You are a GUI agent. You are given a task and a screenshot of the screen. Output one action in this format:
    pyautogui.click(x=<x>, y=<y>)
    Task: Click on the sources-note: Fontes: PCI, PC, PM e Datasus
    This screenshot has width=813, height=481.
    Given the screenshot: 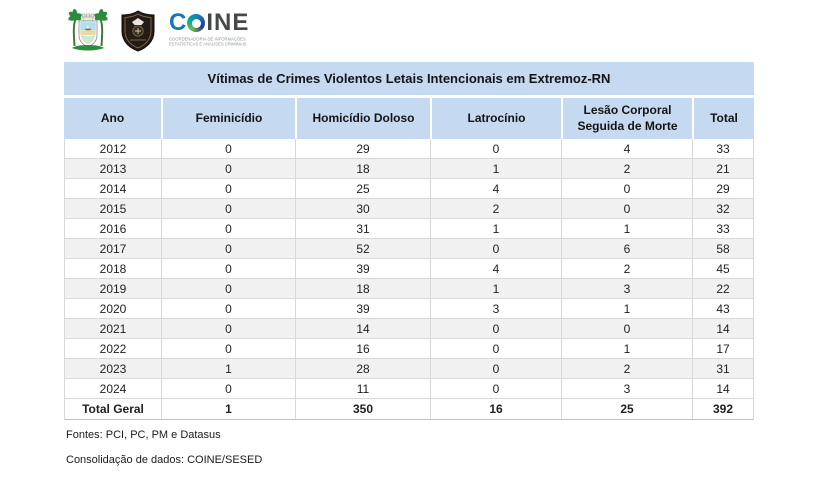 What is the action you would take?
    pyautogui.click(x=143, y=435)
    